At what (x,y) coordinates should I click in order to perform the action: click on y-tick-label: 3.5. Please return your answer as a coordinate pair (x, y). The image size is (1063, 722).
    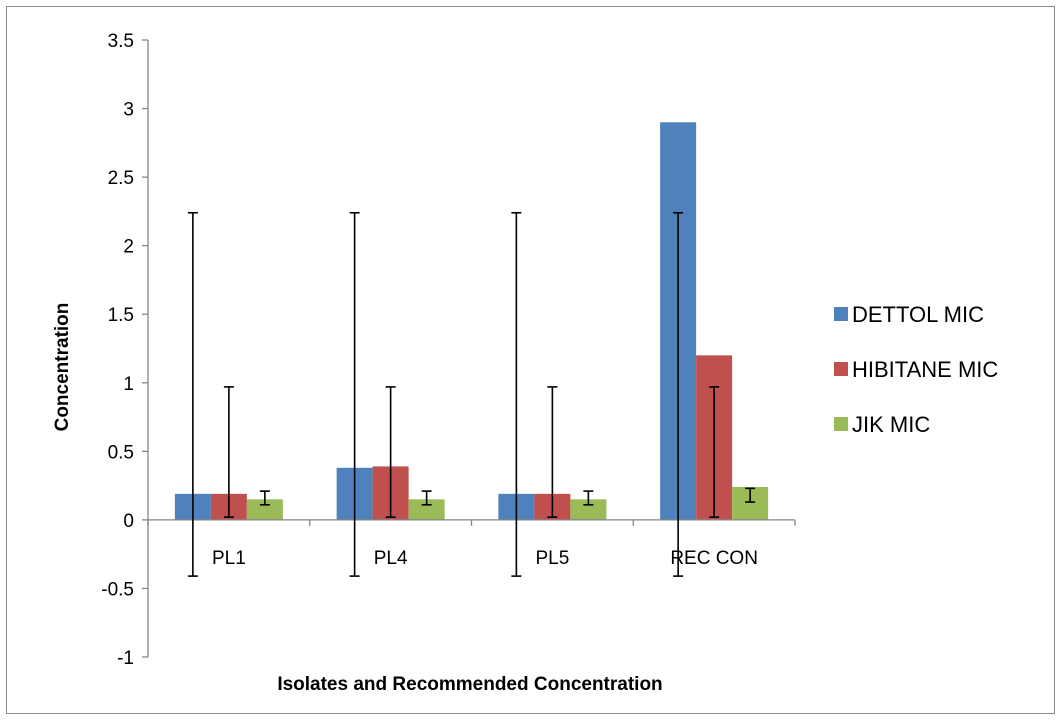
    Looking at the image, I should click on (121, 41).